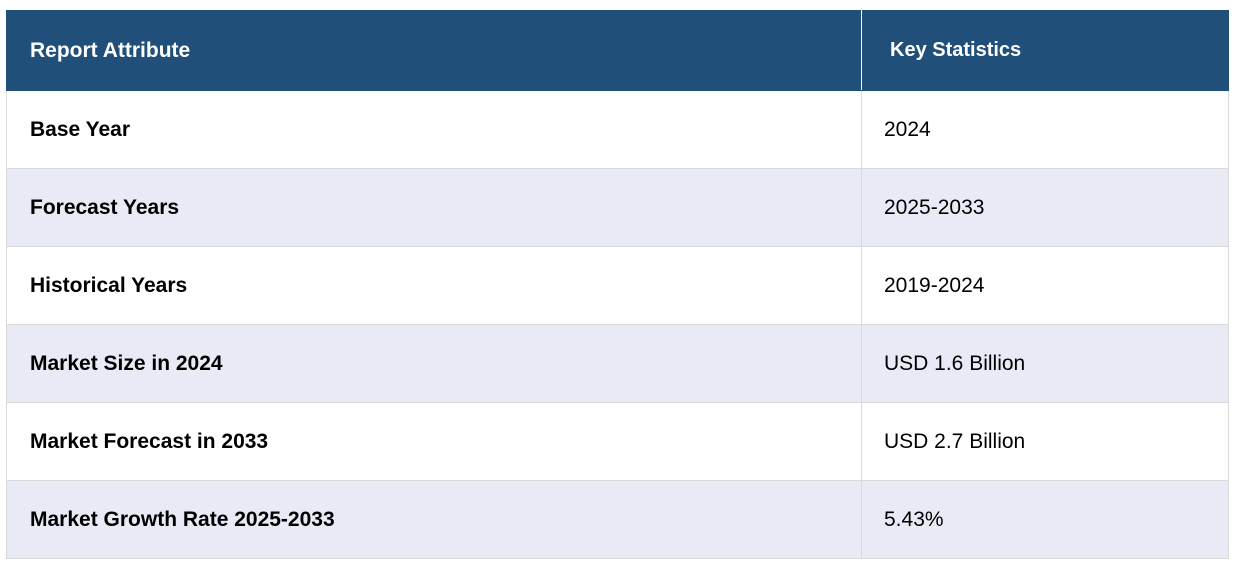  What do you see at coordinates (1045, 519) in the screenshot?
I see `row-value-cell: 5.43%` at bounding box center [1045, 519].